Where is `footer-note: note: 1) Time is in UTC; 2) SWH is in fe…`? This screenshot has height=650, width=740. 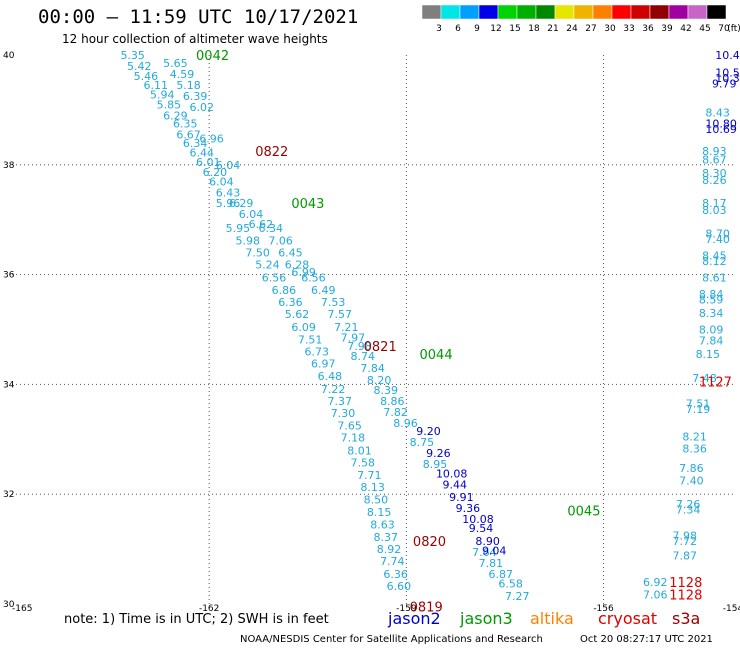 footer-note: note: 1) Time is in UTC; 2) SWH is in fe… is located at coordinates (196, 619).